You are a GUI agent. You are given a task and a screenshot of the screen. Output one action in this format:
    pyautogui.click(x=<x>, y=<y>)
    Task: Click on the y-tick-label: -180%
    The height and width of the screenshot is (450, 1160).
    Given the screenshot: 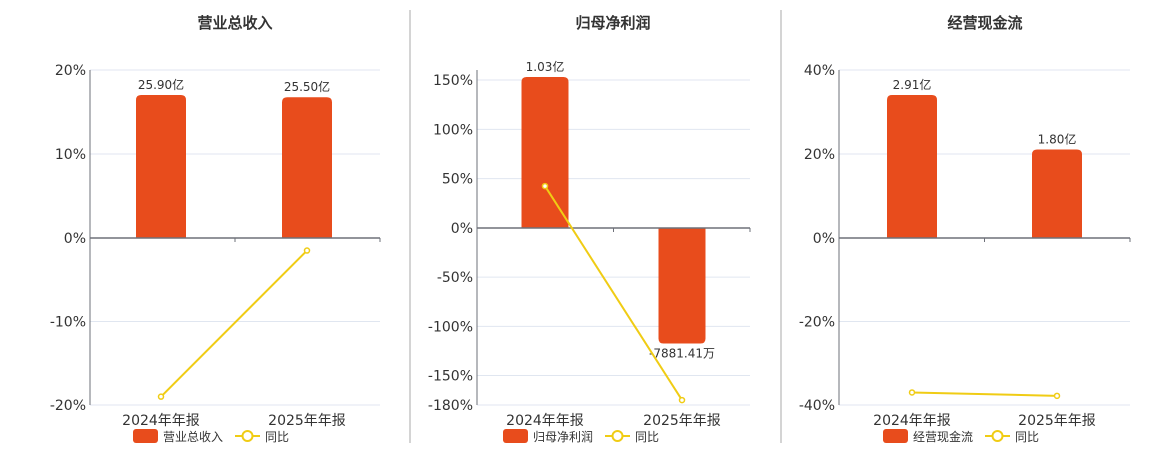 What is the action you would take?
    pyautogui.click(x=450, y=406)
    